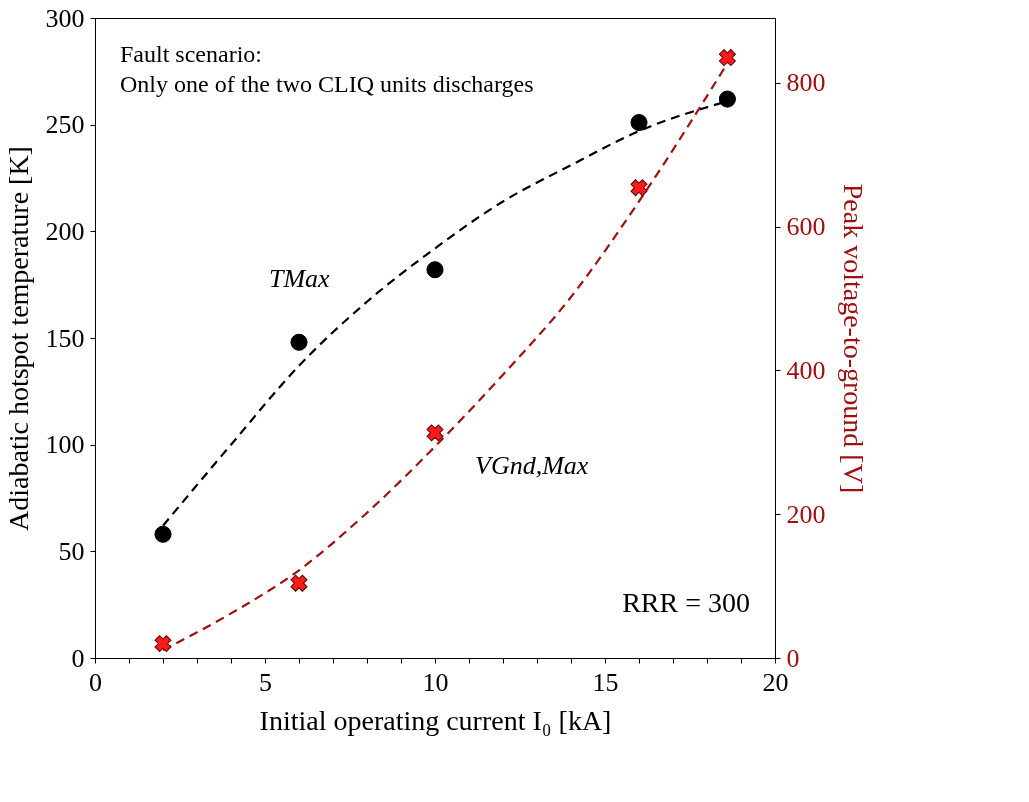  Describe the element at coordinates (65, 231) in the screenshot. I see `y-tick-label: 200` at that location.